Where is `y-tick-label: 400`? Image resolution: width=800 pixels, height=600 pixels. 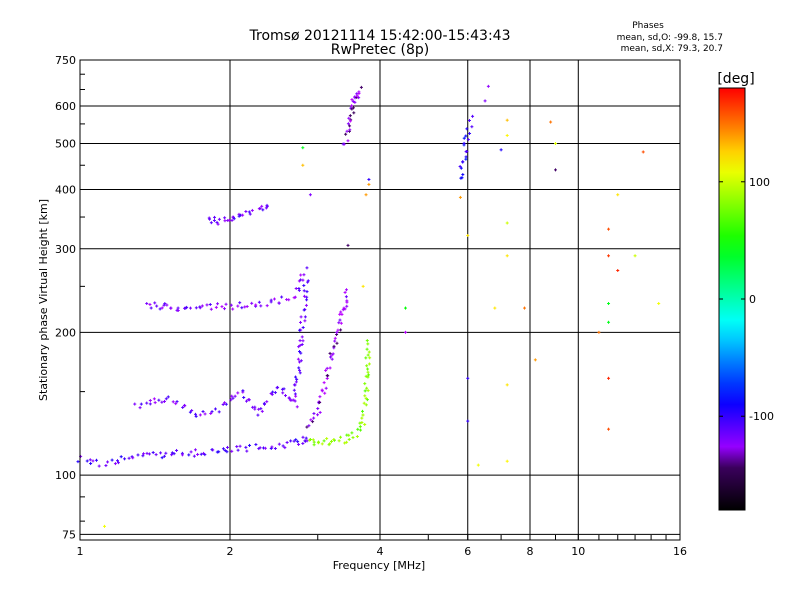 y-tick-label: 400 is located at coordinates (65, 190).